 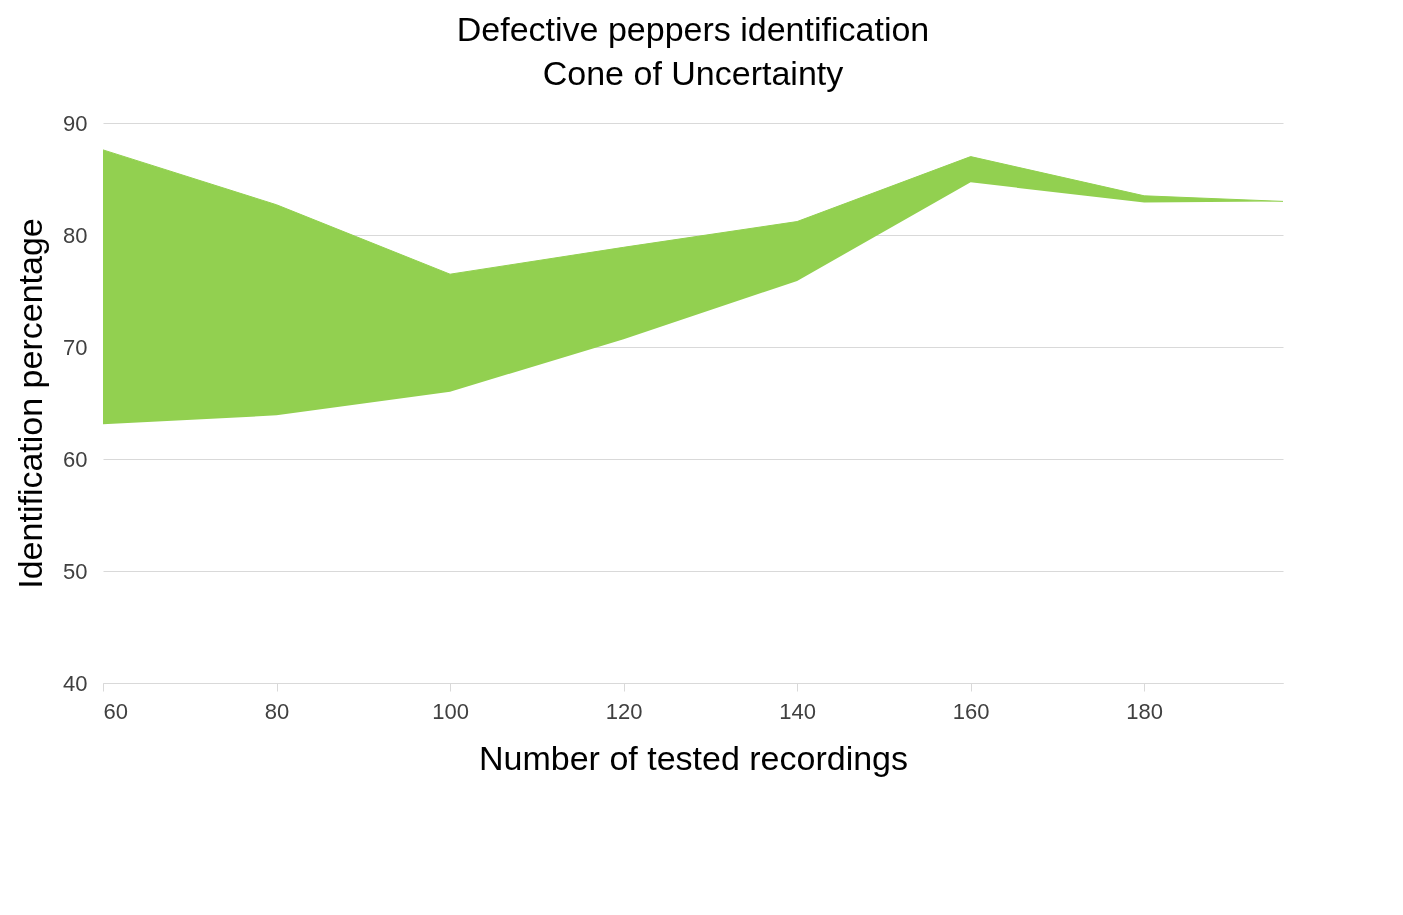 What do you see at coordinates (624, 711) in the screenshot?
I see `x-tick-label: 120` at bounding box center [624, 711].